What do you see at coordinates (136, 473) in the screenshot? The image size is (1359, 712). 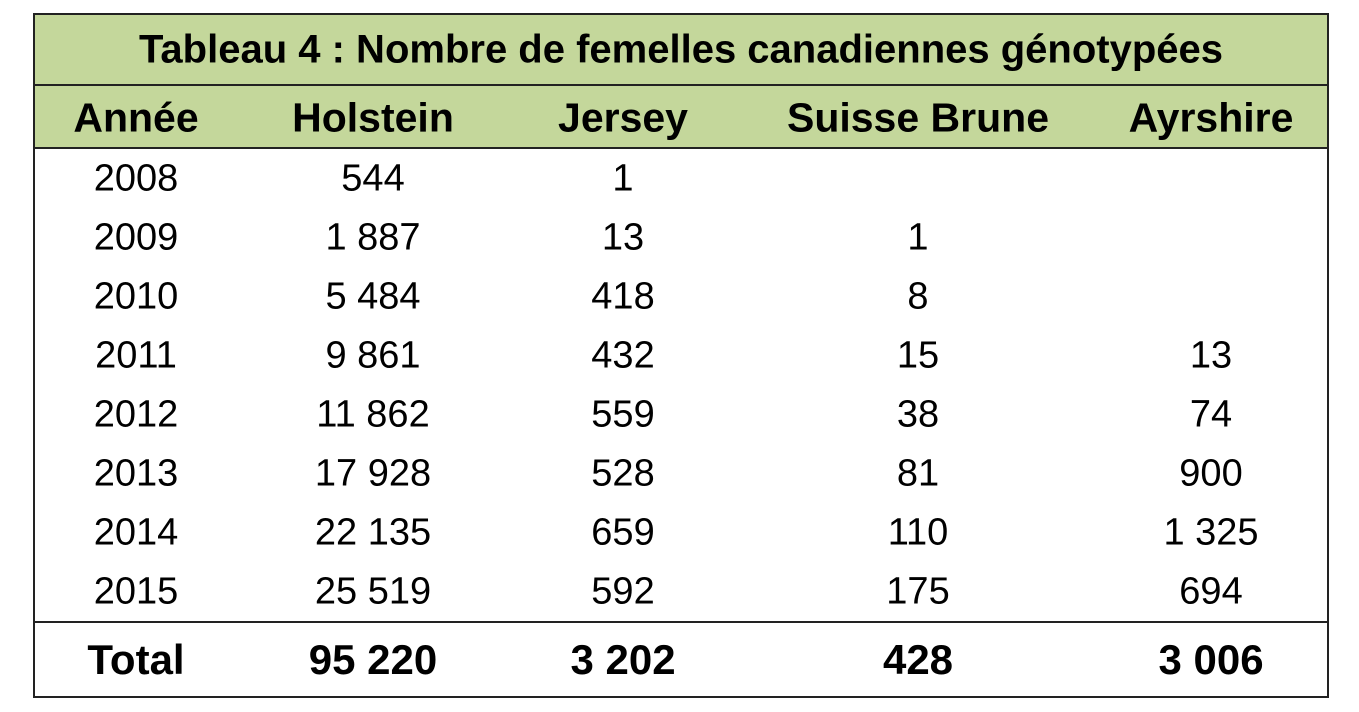 I see `year-cell: 2013` at bounding box center [136, 473].